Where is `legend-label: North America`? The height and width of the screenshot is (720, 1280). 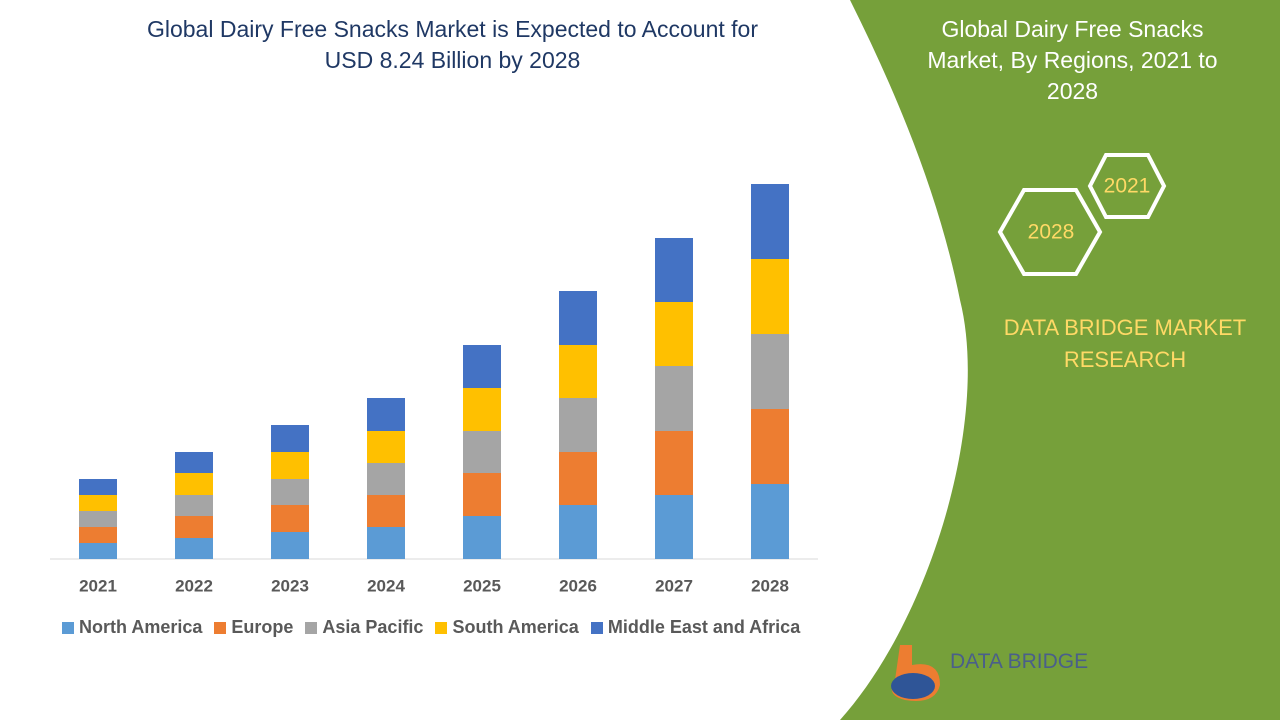
legend-label: North America is located at coordinates (141, 627).